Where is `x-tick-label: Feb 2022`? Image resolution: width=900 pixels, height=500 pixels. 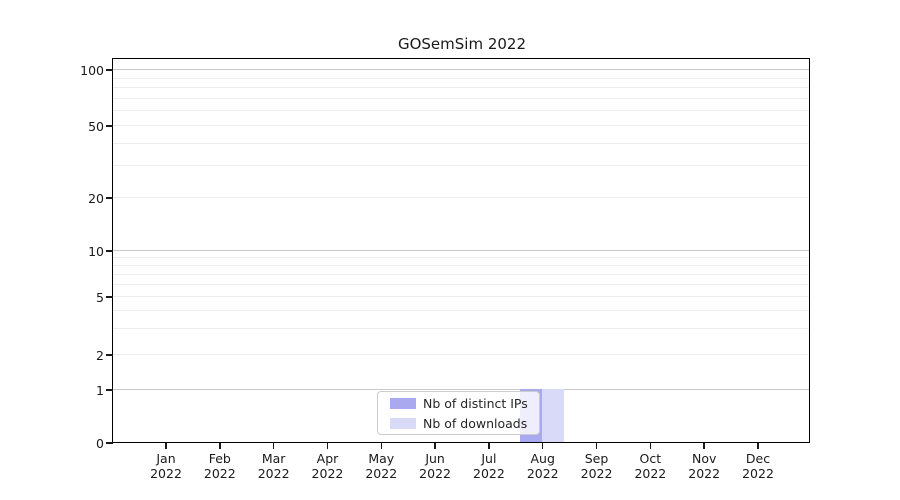 x-tick-label: Feb 2022 is located at coordinates (220, 466).